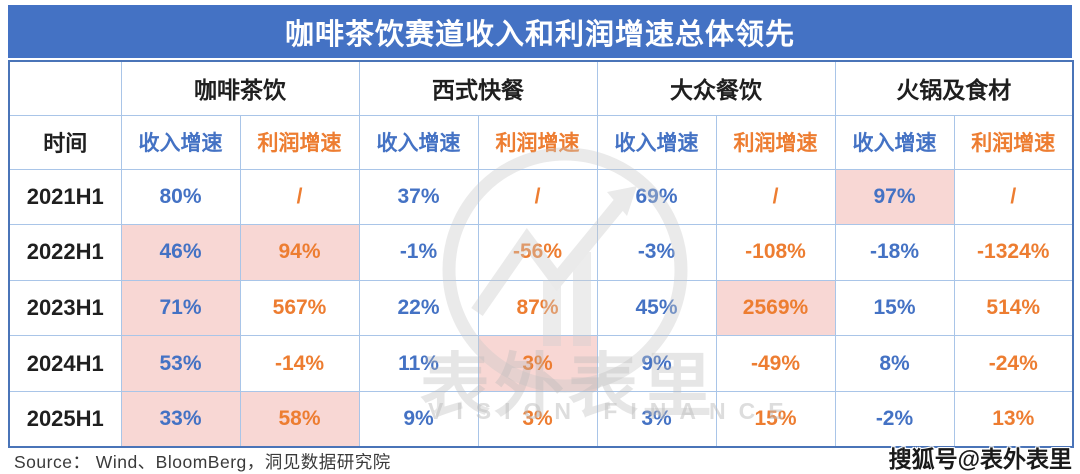  I want to click on row-time: 2025H1, so click(65, 419).